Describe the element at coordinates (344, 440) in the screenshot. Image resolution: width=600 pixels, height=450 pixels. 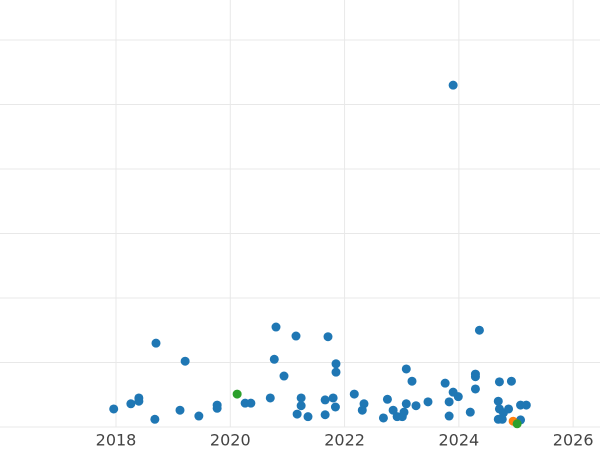
I see `x-tick-label: 2022` at that location.